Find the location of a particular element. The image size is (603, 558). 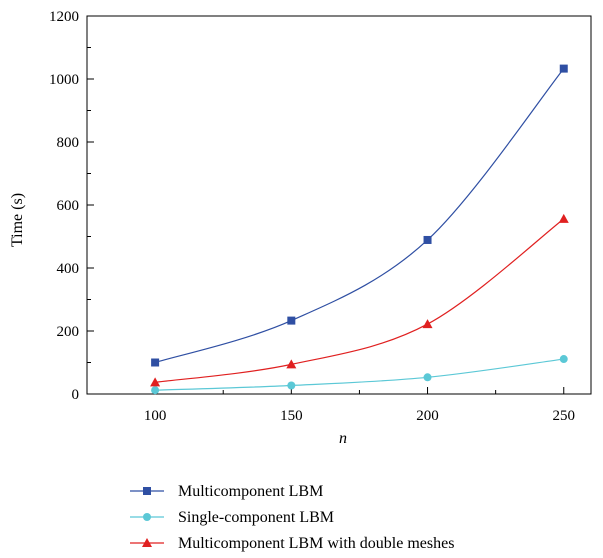

series-line is located at coordinates (359, 374).